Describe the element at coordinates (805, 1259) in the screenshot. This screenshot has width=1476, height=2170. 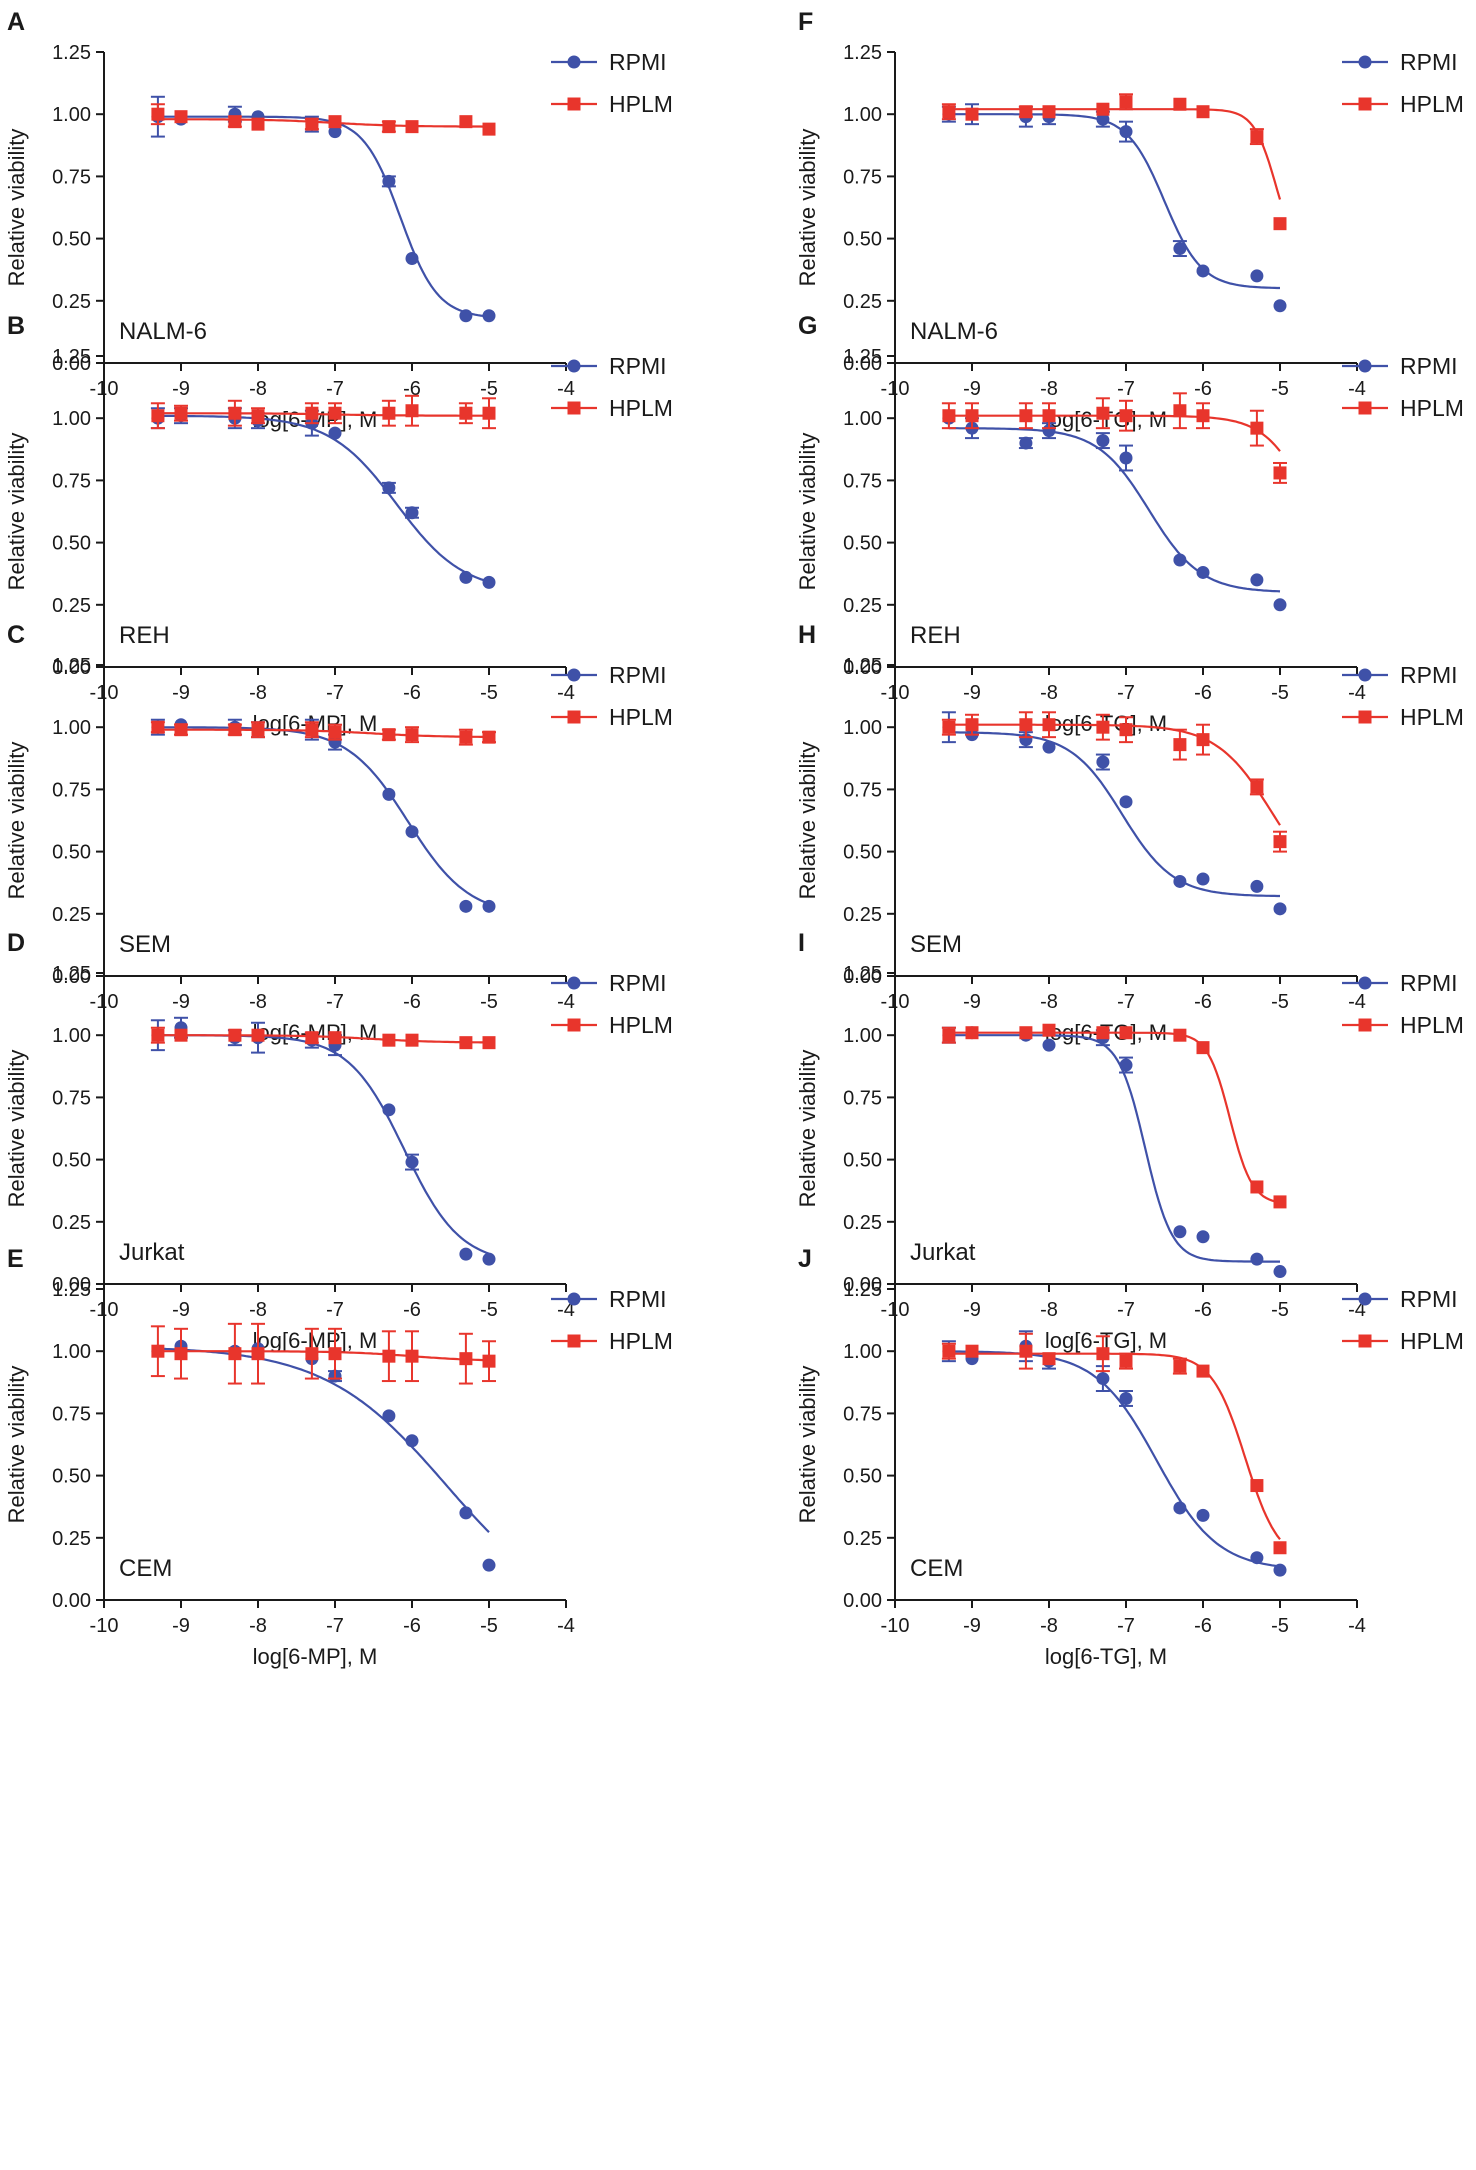
I see `panel-letter: J` at that location.